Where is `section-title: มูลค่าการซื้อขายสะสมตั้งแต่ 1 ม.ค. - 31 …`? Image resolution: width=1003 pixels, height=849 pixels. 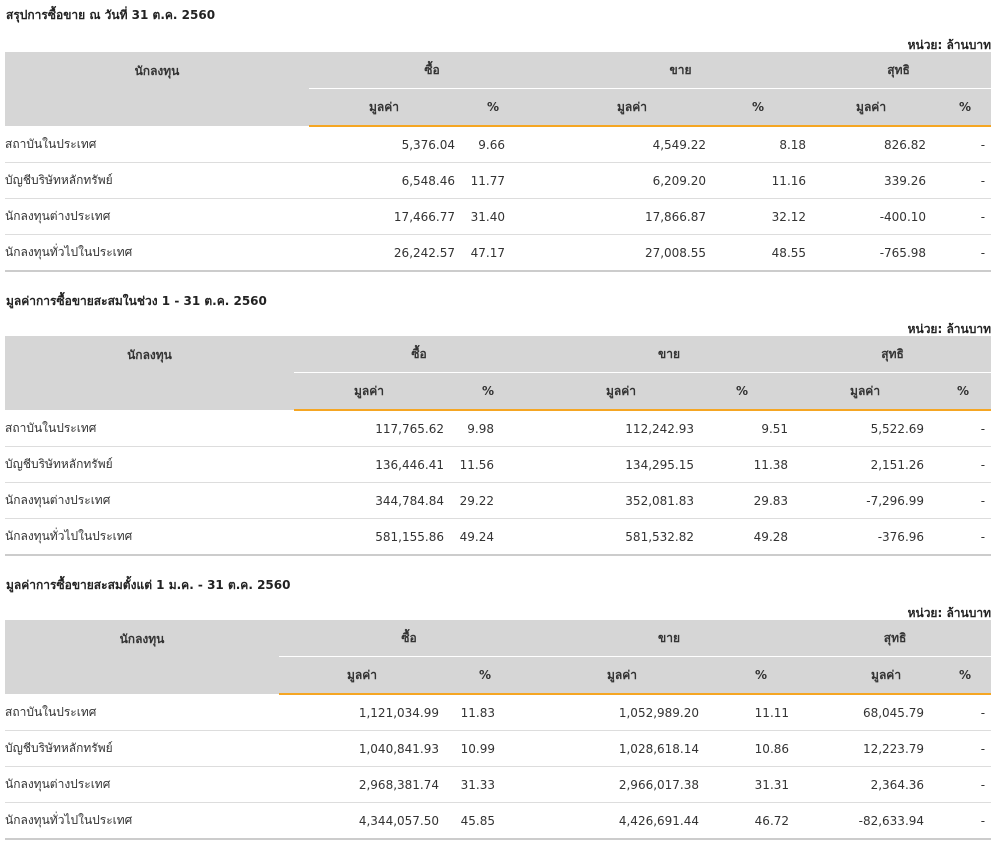 section-title: มูลค่าการซื้อขายสะสมตั้งแต่ 1 ม.ค. - 31 … is located at coordinates (148, 585).